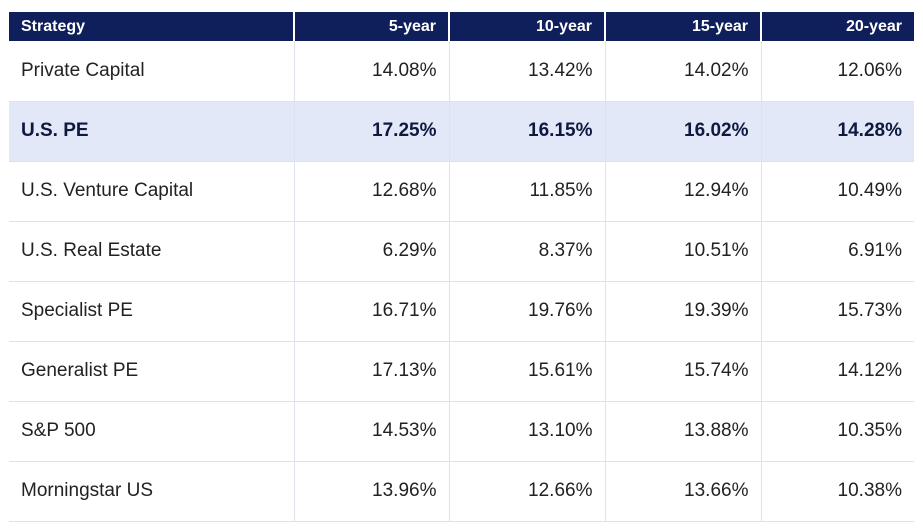 This screenshot has height=528, width=923. Describe the element at coordinates (837, 191) in the screenshot. I see `return-cell: 10.49%` at that location.